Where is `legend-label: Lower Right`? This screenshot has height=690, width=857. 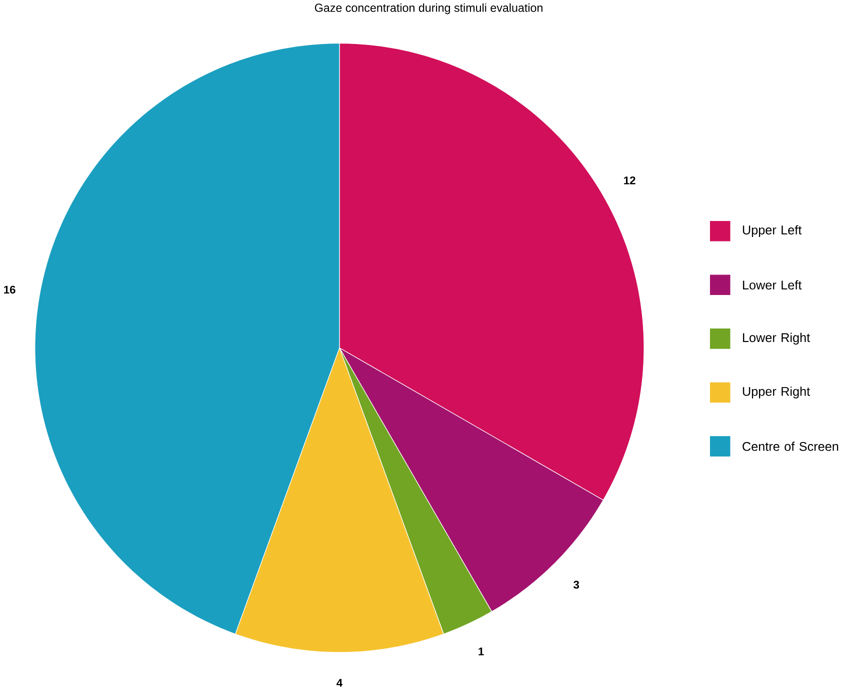 legend-label: Lower Right is located at coordinates (776, 338).